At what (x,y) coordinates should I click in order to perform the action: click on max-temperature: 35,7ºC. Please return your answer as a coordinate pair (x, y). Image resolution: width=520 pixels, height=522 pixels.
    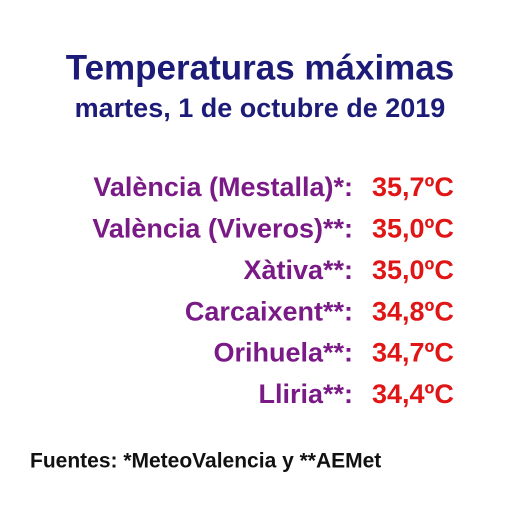
    Looking at the image, I should click on (413, 187).